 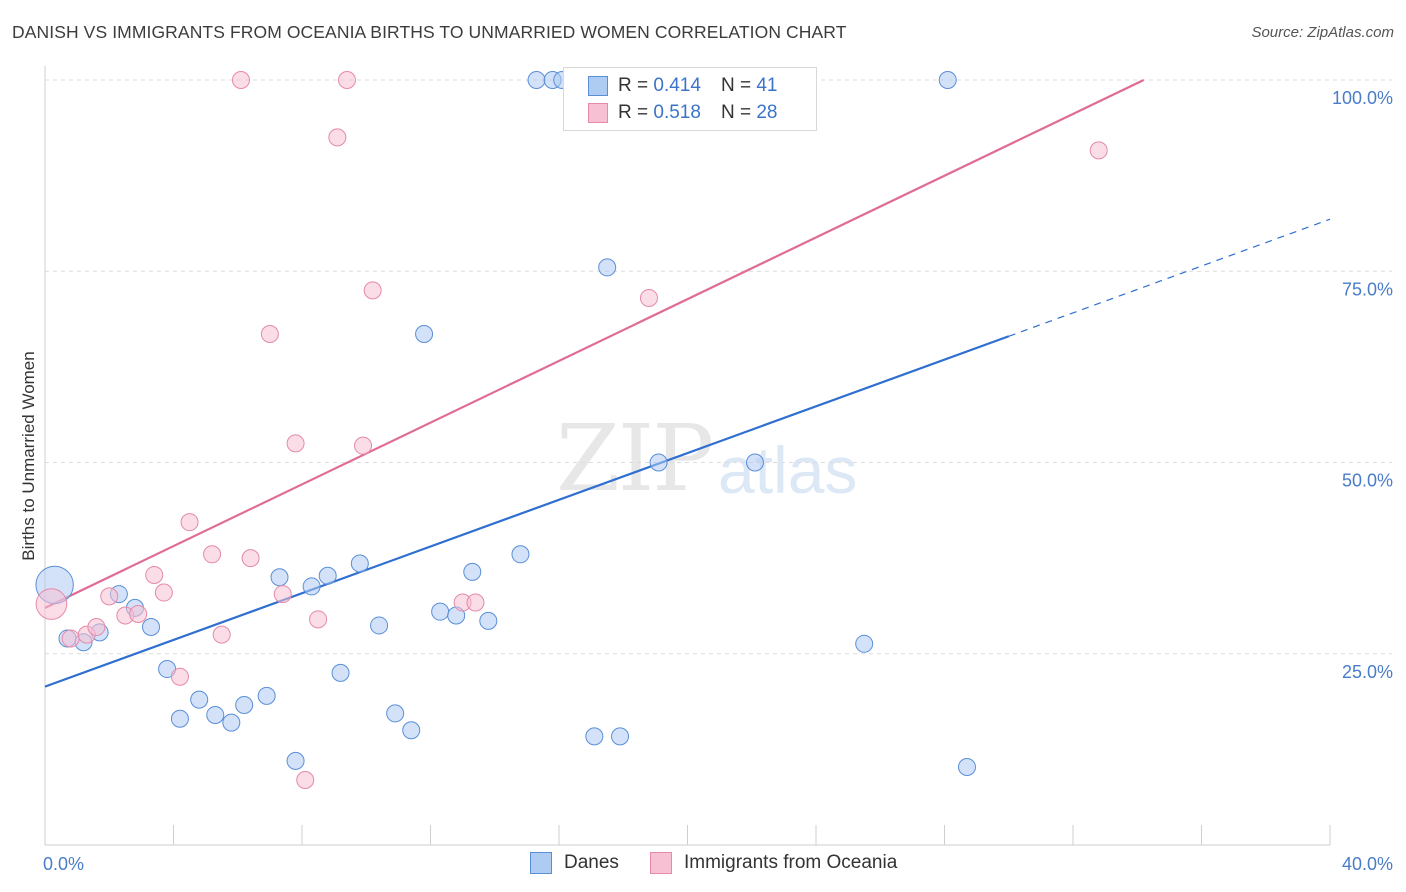 I want to click on legend-r-value: 0.414, so click(x=677, y=85).